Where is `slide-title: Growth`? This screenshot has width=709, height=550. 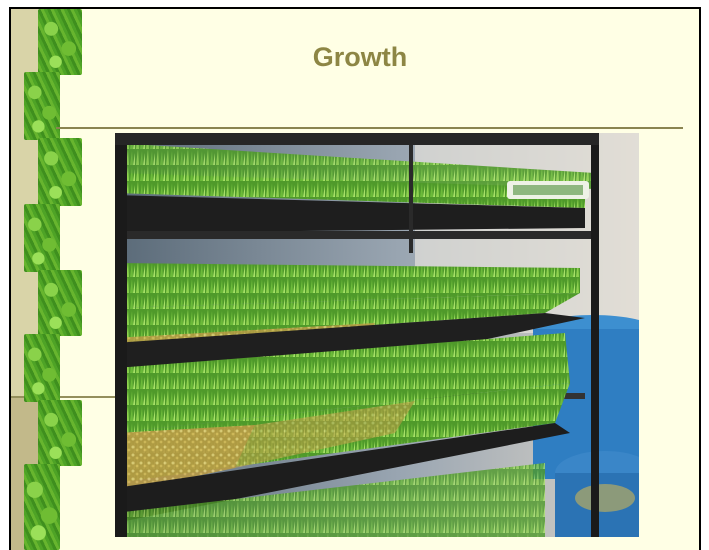
slide-title: Growth is located at coordinates (360, 57).